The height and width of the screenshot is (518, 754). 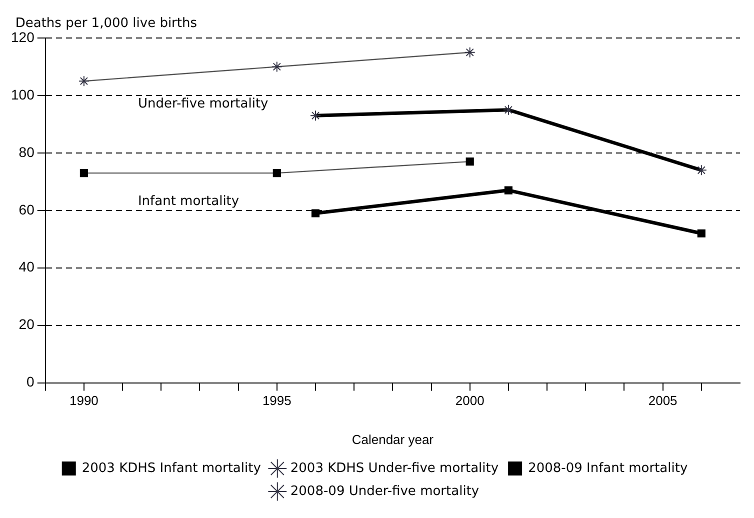 What do you see at coordinates (385, 491) in the screenshot?
I see `legend-label: 2008-09 Under-five mortality` at bounding box center [385, 491].